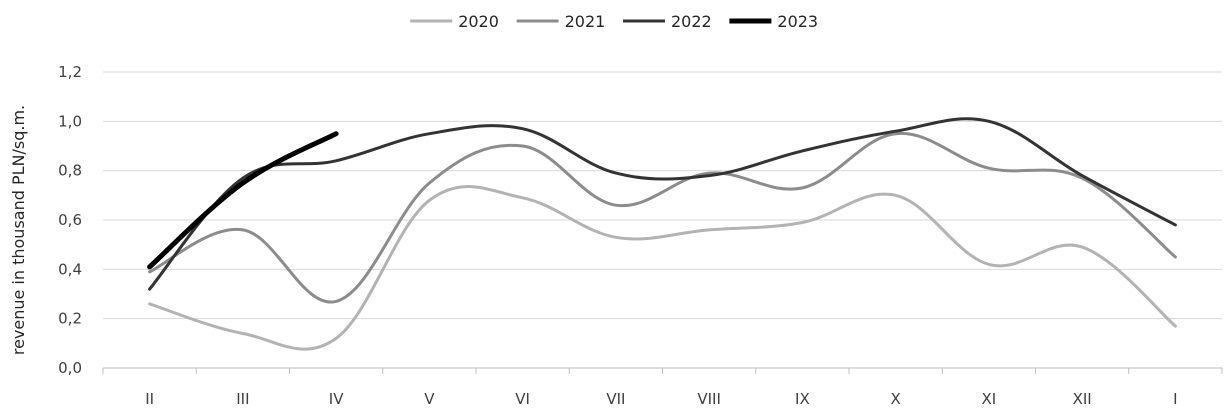 This screenshot has height=409, width=1227. What do you see at coordinates (70, 319) in the screenshot?
I see `y-tick-label: 0,2` at bounding box center [70, 319].